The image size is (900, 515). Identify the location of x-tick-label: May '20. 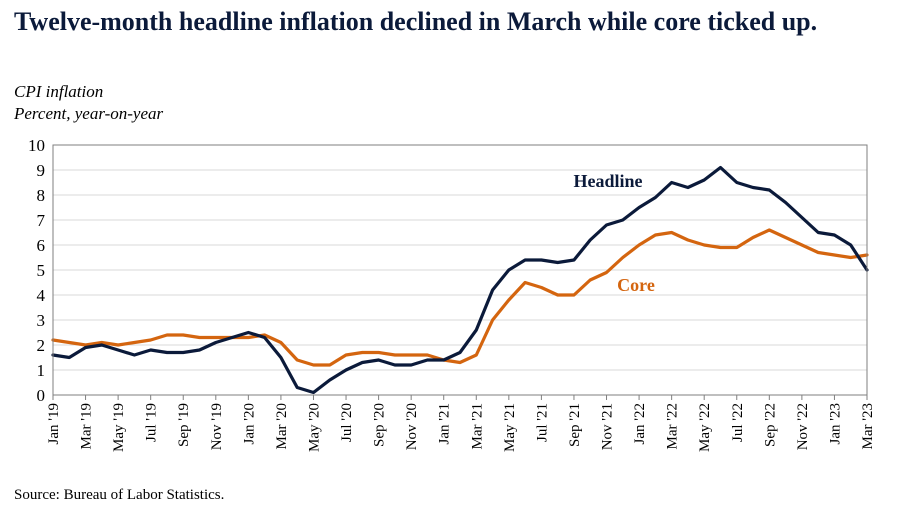
(314, 427).